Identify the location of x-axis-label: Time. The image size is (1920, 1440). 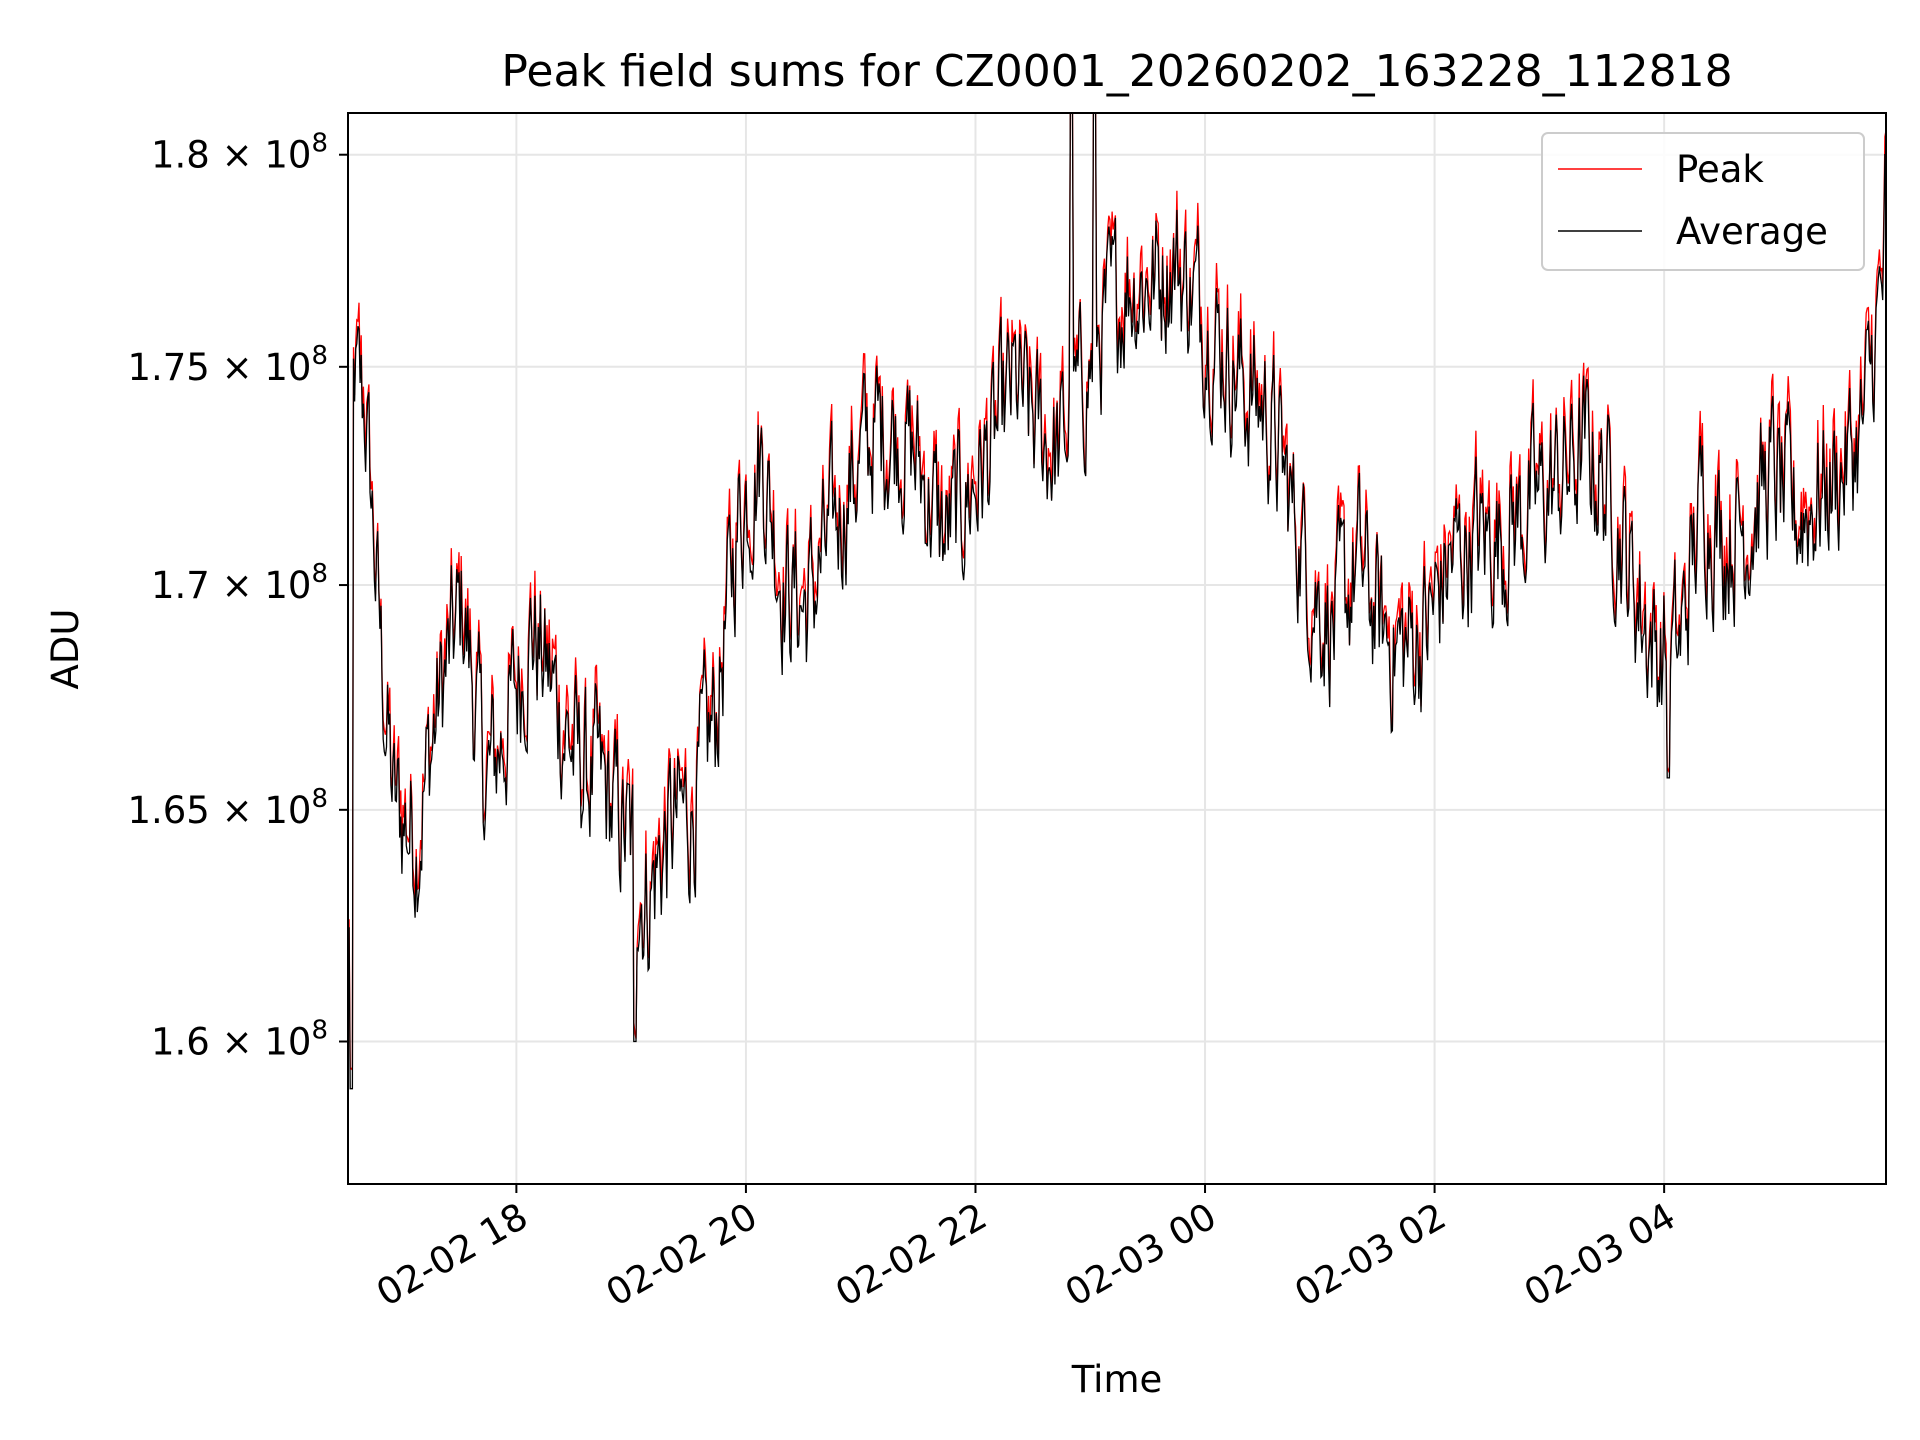
(1117, 1379).